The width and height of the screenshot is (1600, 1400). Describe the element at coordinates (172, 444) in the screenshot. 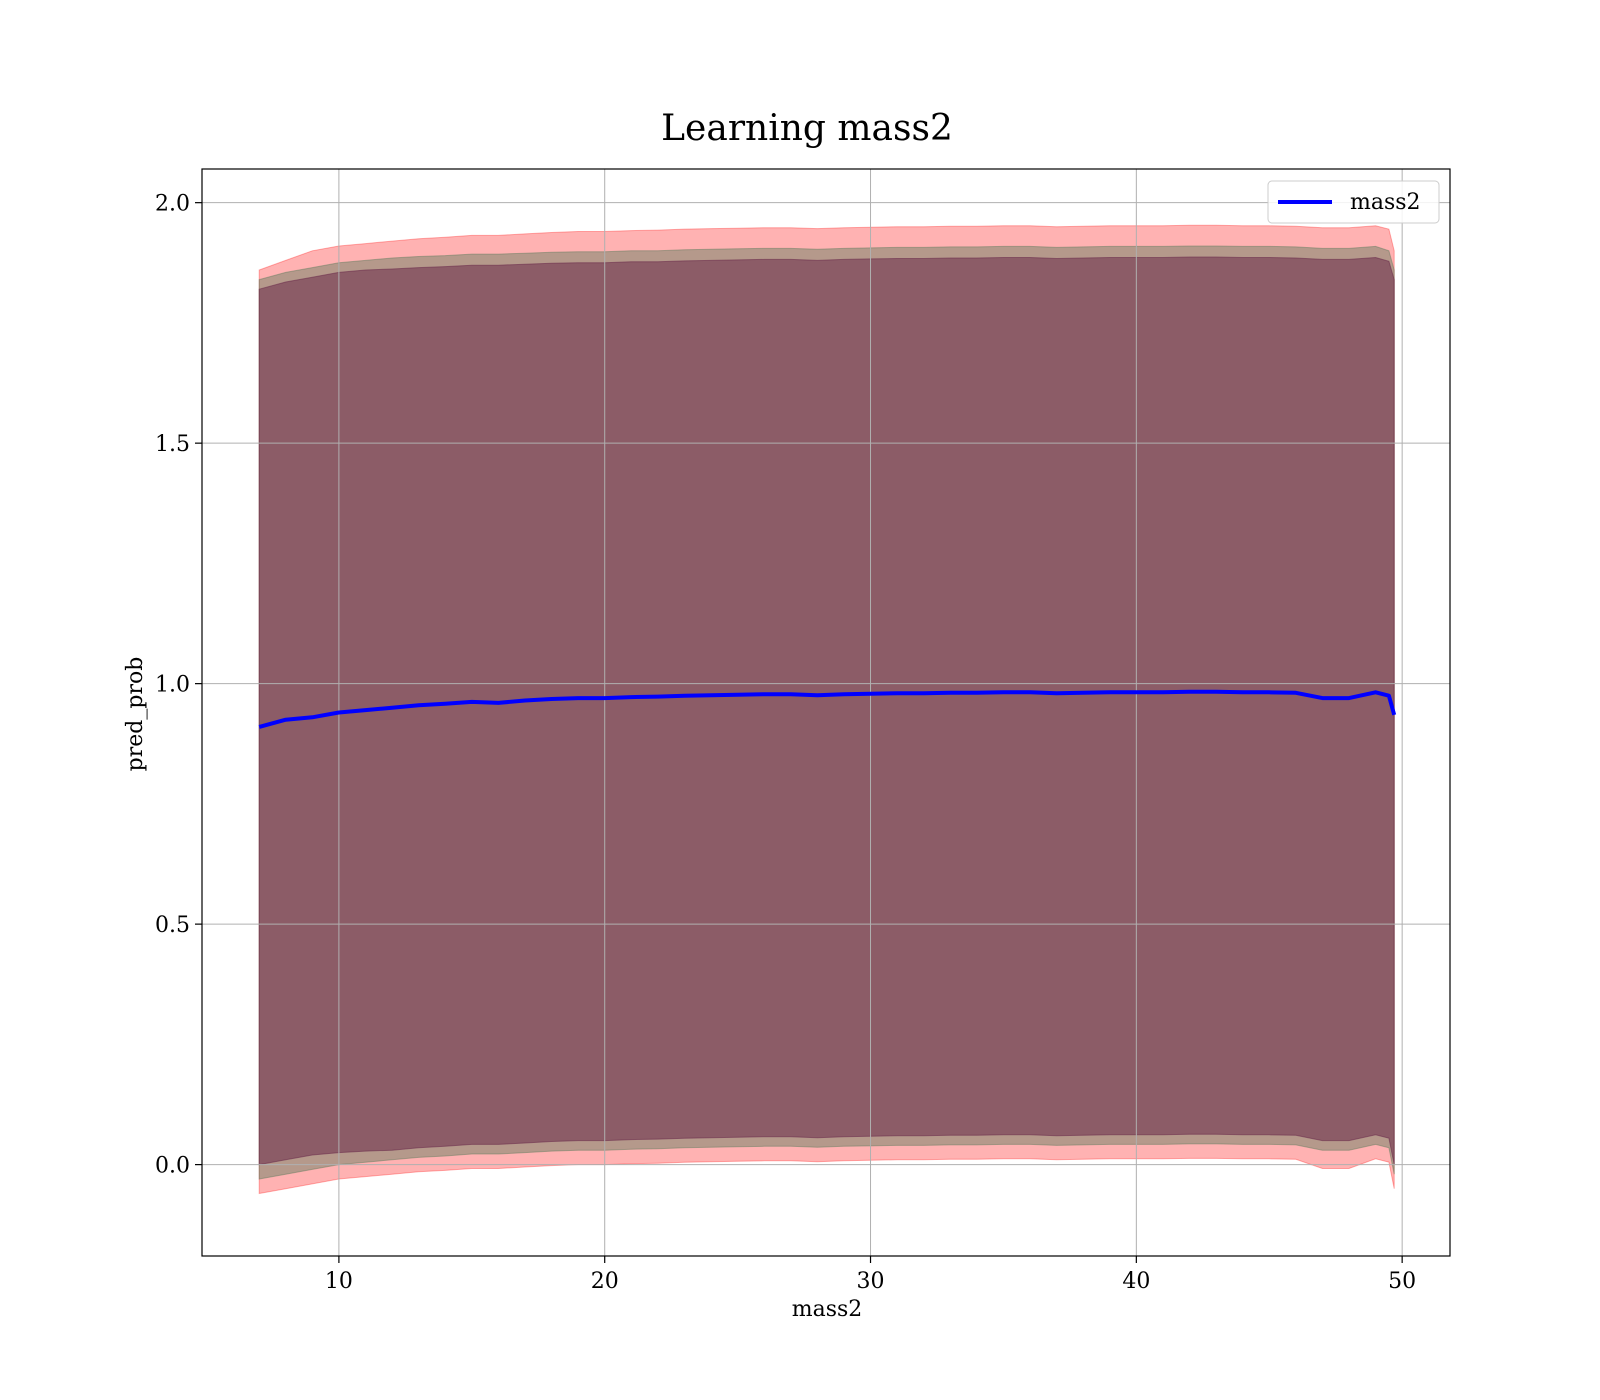

I see `y-tick-label-3: 1.5` at that location.